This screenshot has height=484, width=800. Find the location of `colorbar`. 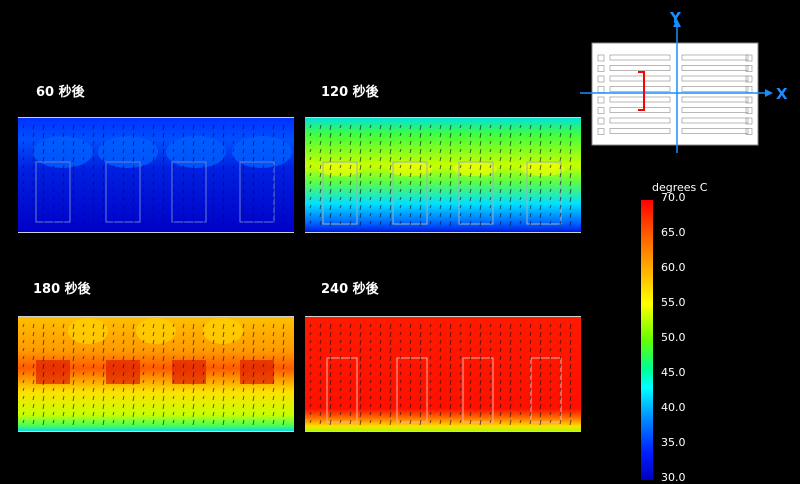

colorbar is located at coordinates (647, 340).